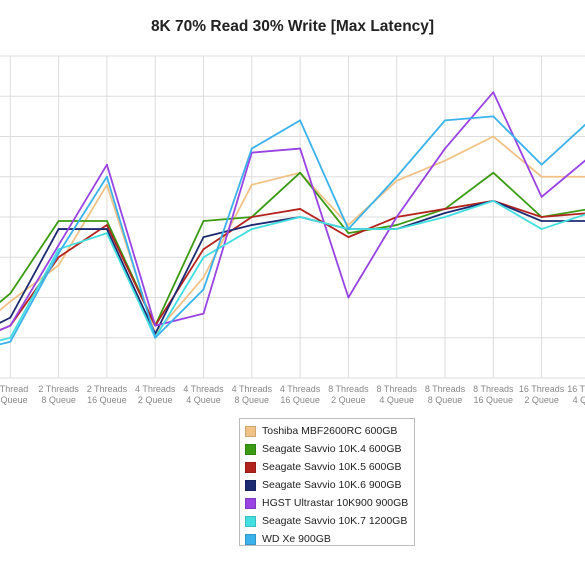 This screenshot has height=575, width=585. I want to click on legend-item: WD Xe 900GB, so click(329, 539).